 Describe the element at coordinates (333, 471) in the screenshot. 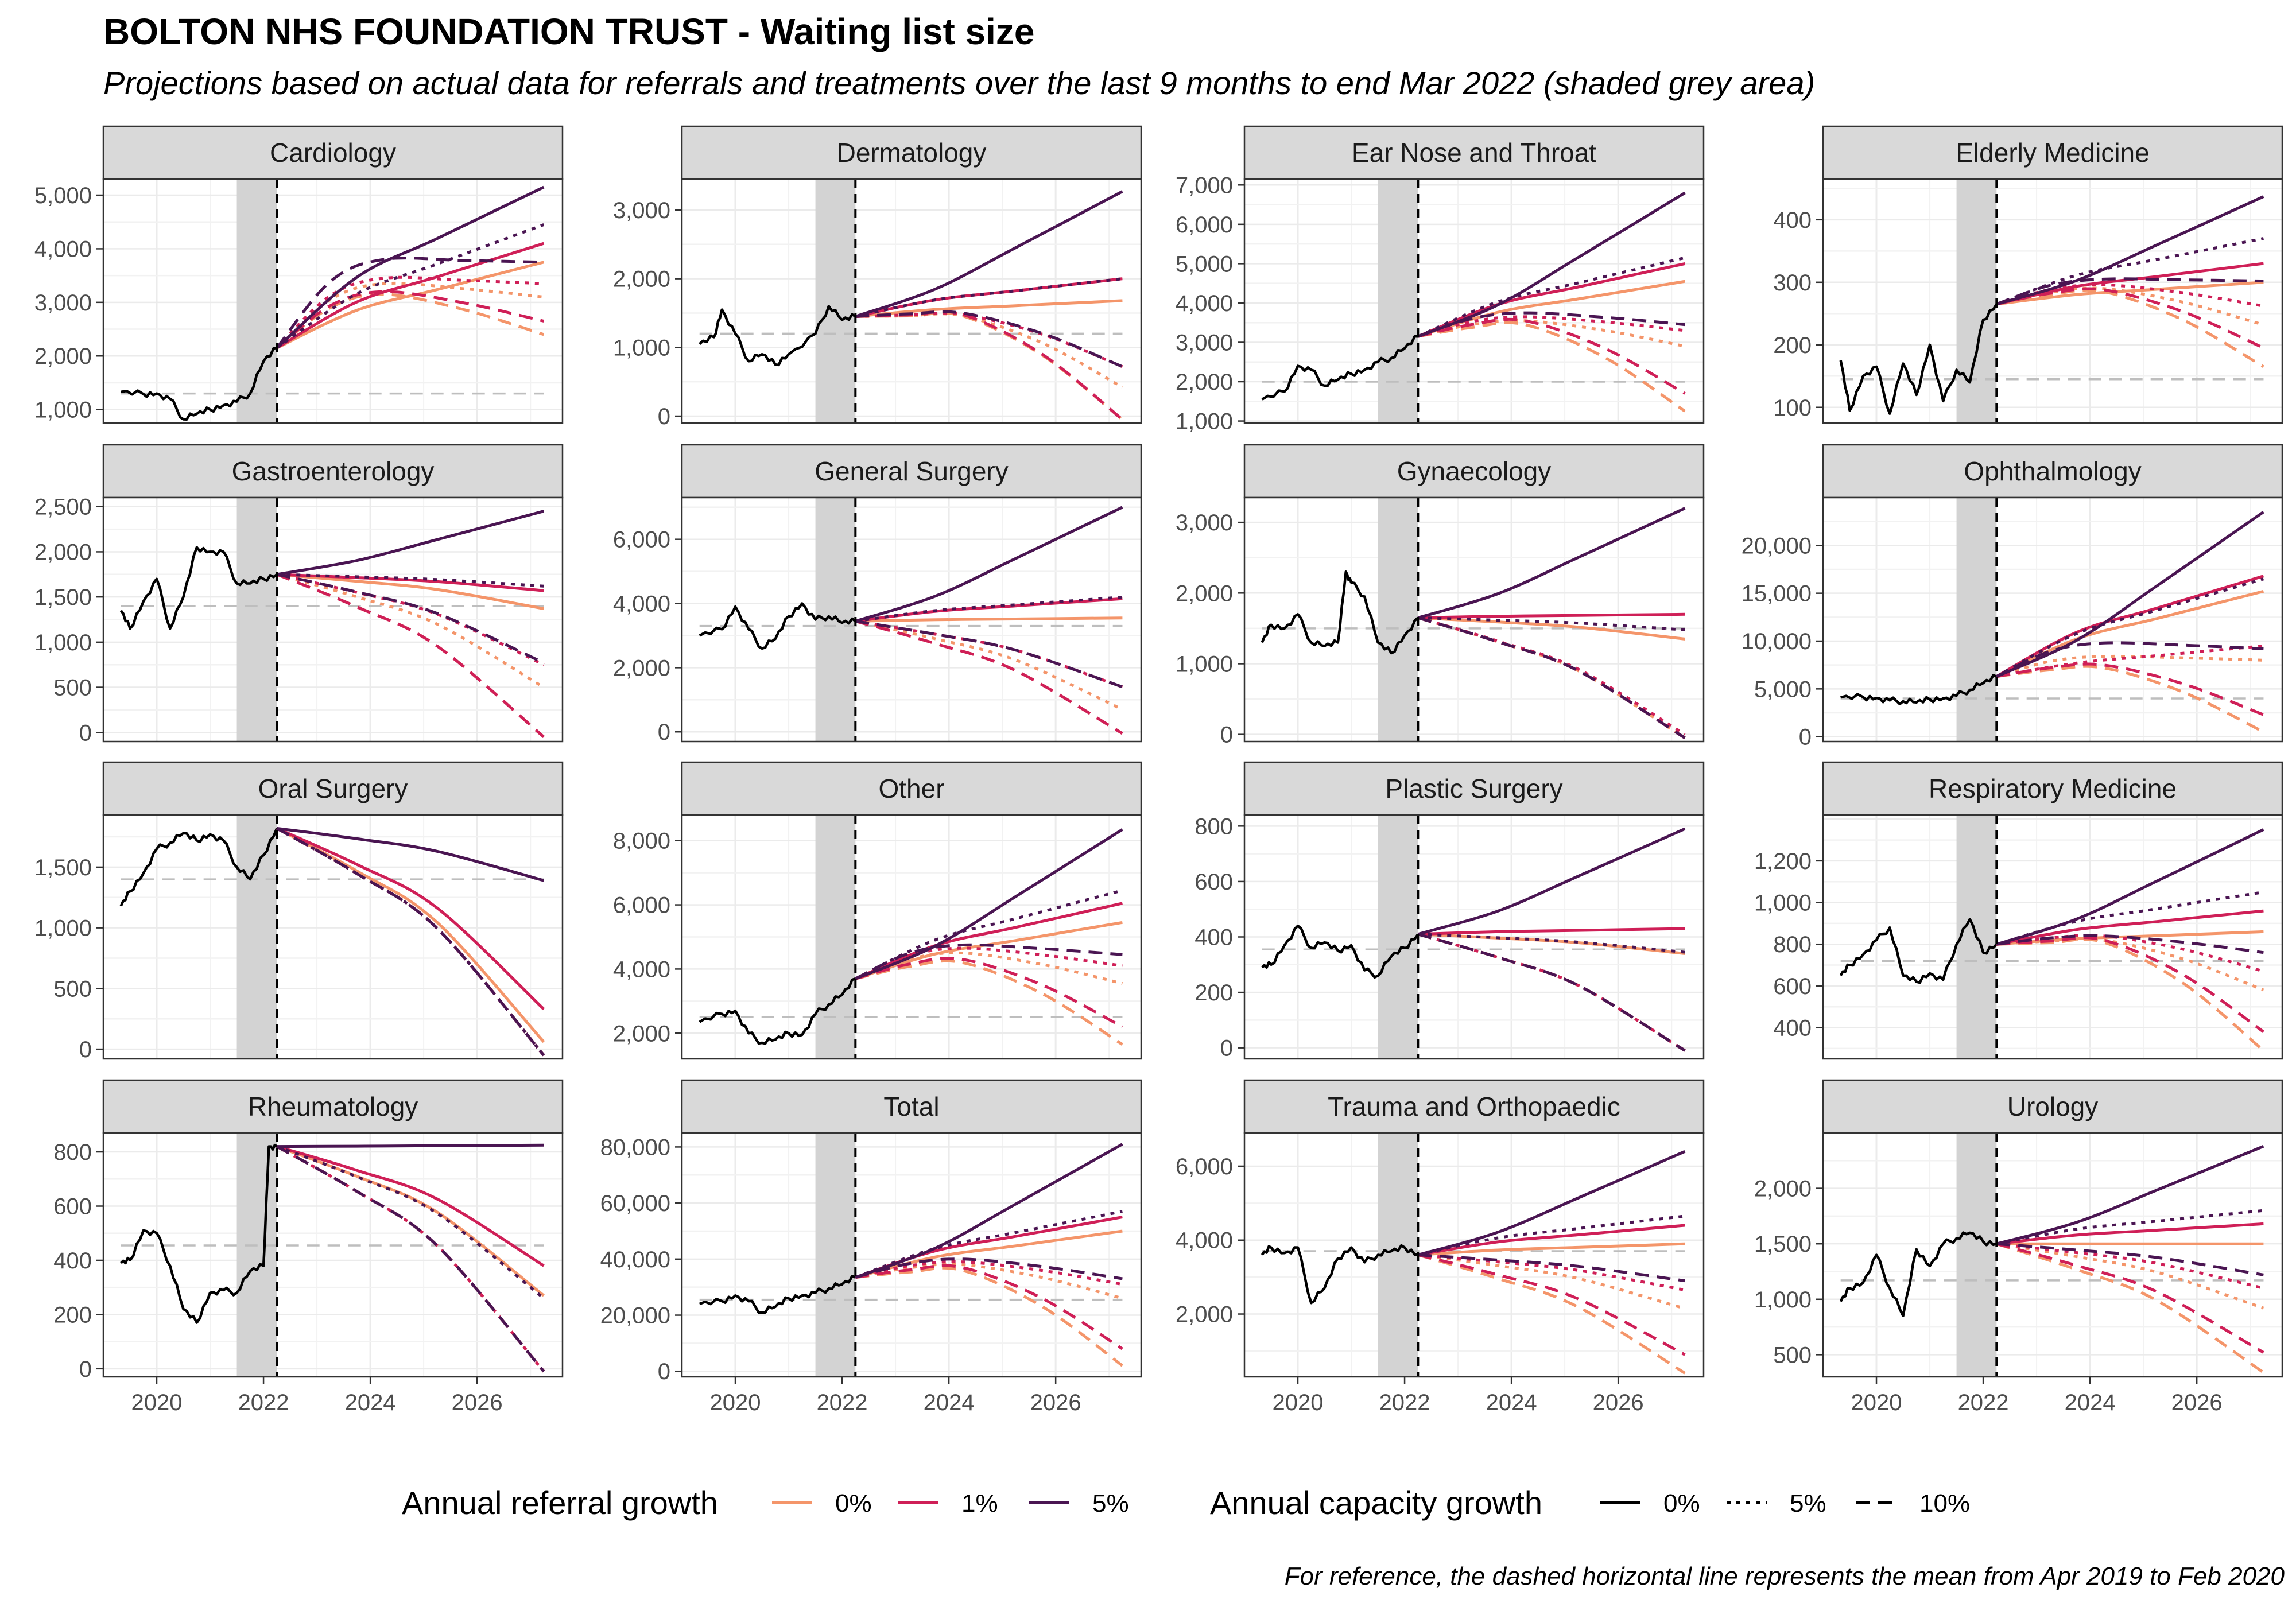

I see `panel-title: Gastroenterology` at that location.